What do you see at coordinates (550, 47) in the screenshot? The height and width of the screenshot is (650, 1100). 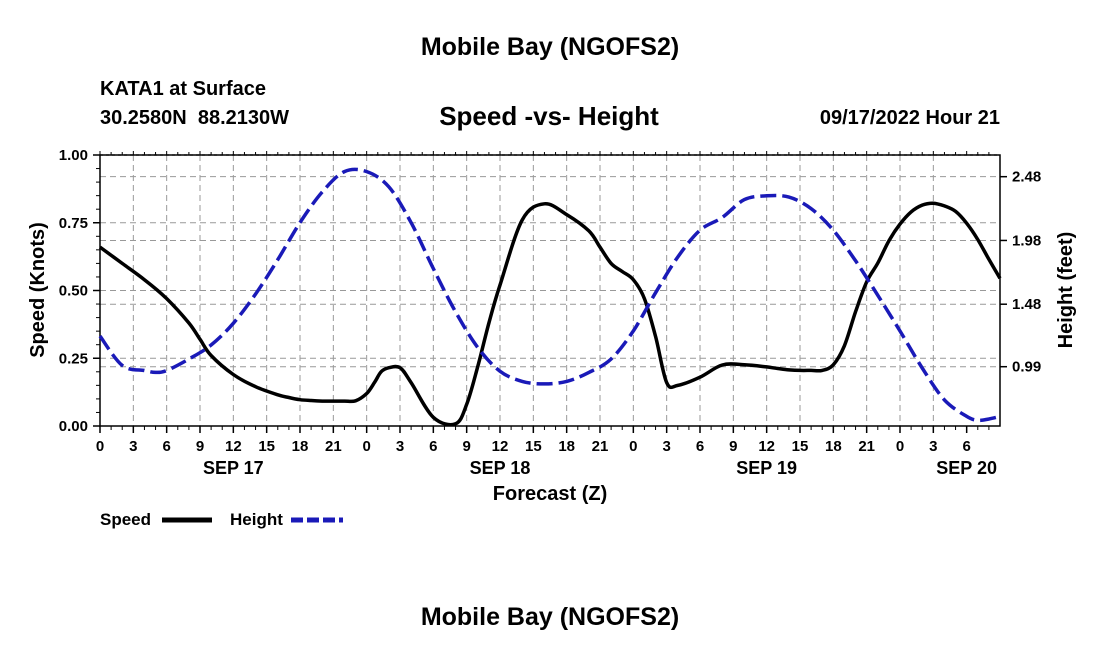 I see `main-title: Mobile Bay (NGOFS2)` at bounding box center [550, 47].